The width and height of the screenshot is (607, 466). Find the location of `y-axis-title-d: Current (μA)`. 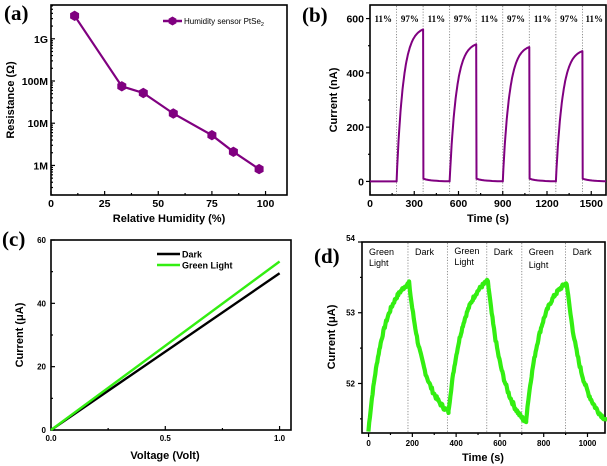

y-axis-title-d: Current (μA) is located at coordinates (332, 336).